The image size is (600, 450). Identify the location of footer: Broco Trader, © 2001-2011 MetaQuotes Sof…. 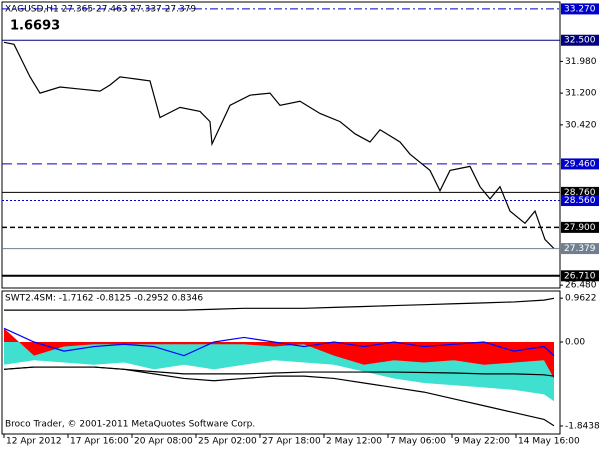
(130, 425).